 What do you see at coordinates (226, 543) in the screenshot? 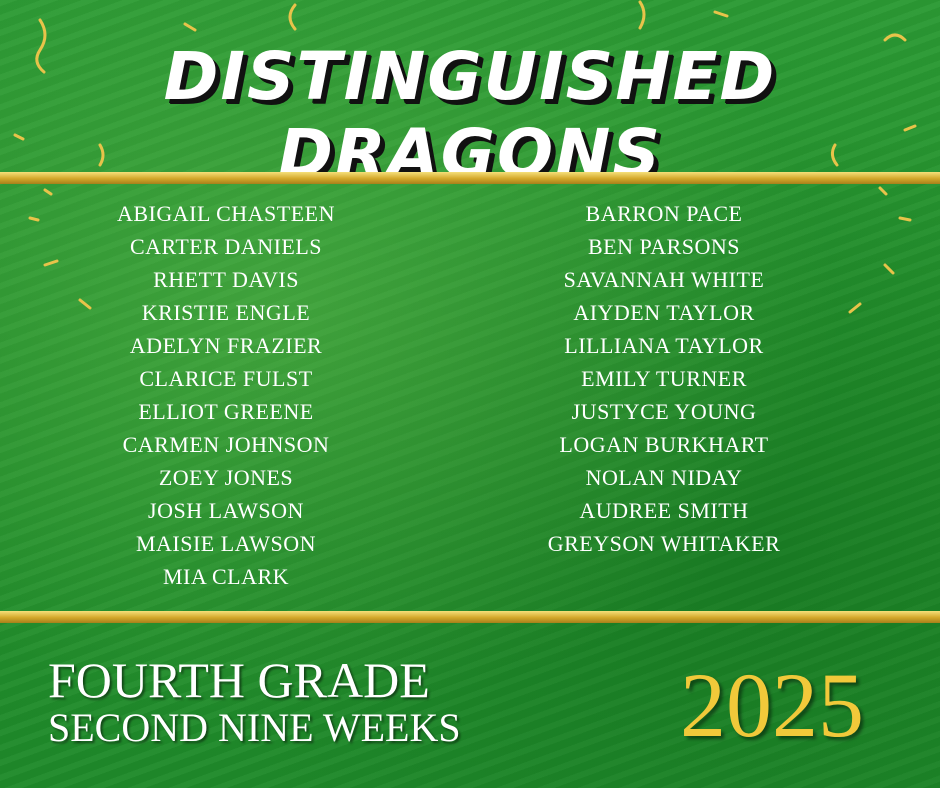
I see `student-name: MAISIE LAWSON` at bounding box center [226, 543].